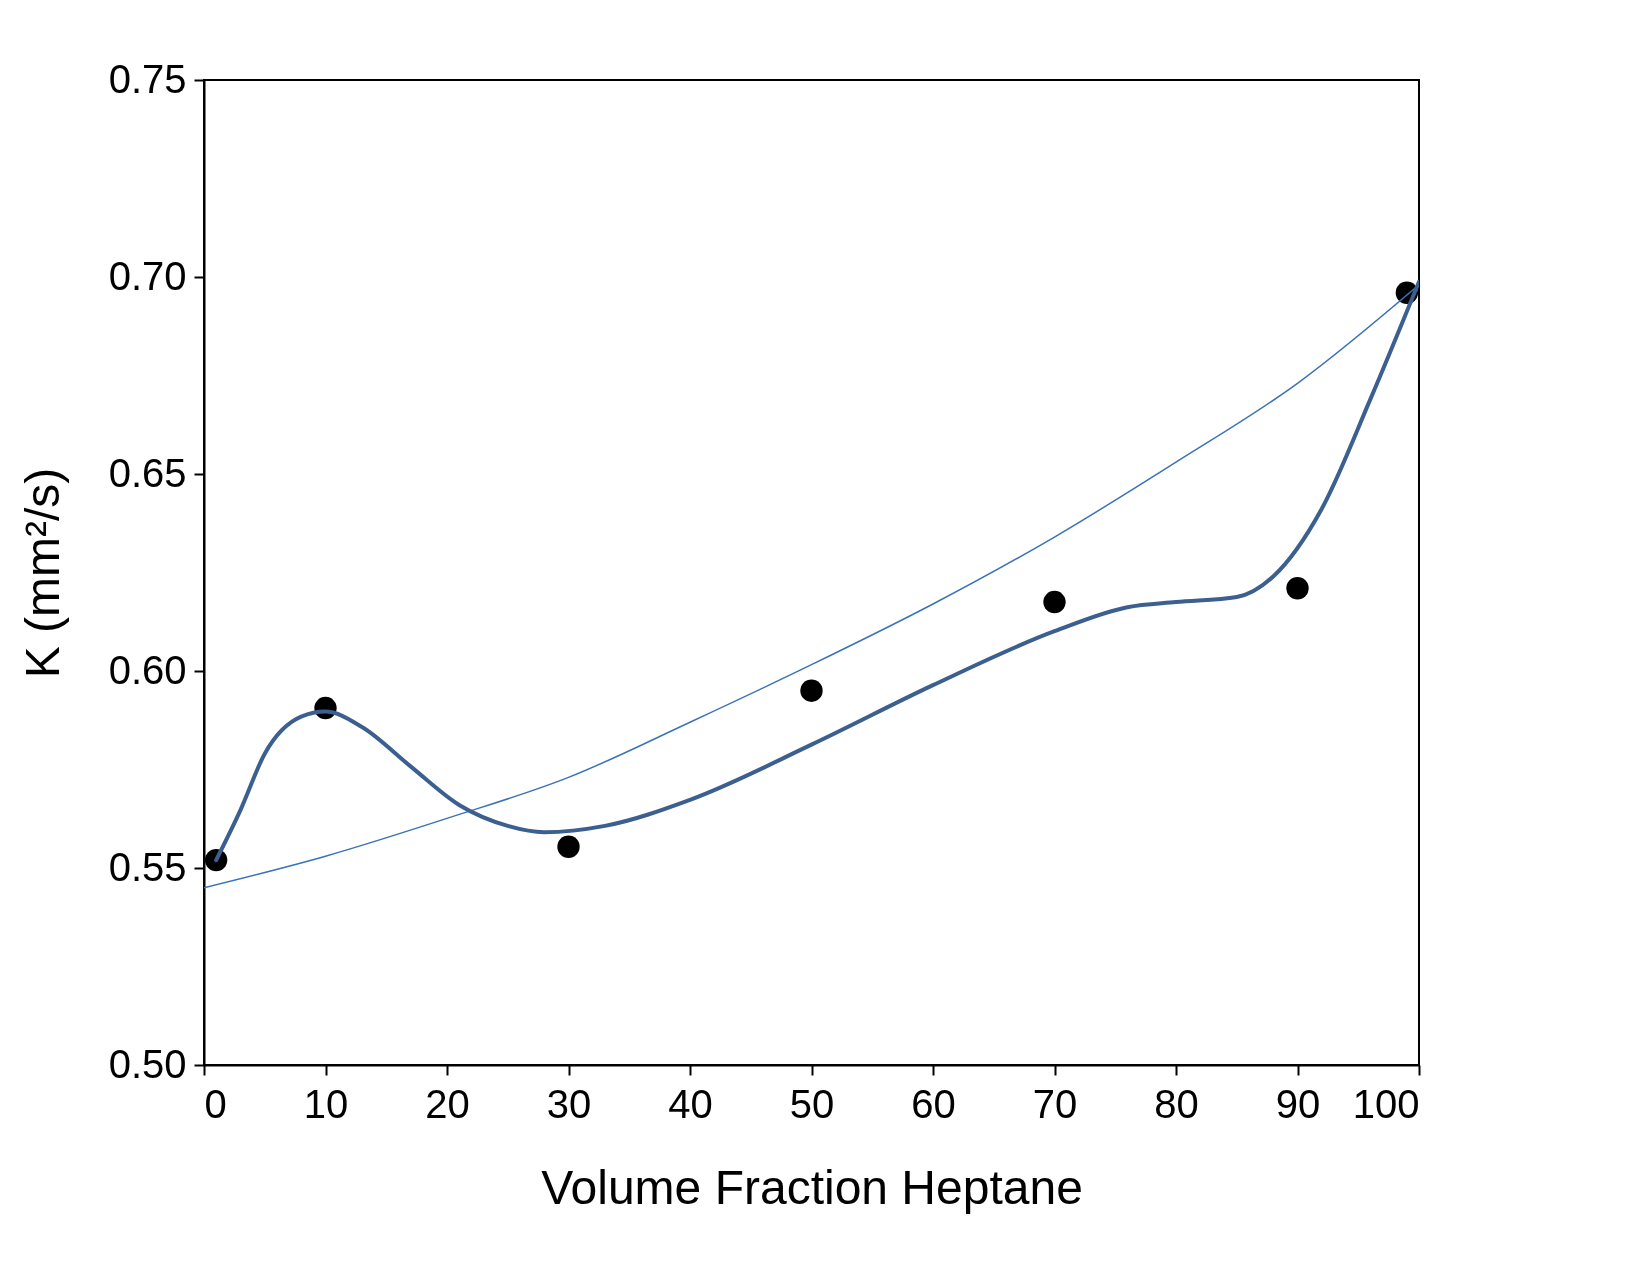  I want to click on x-axis-title: Volume Fraction Heptane, so click(812, 1187).